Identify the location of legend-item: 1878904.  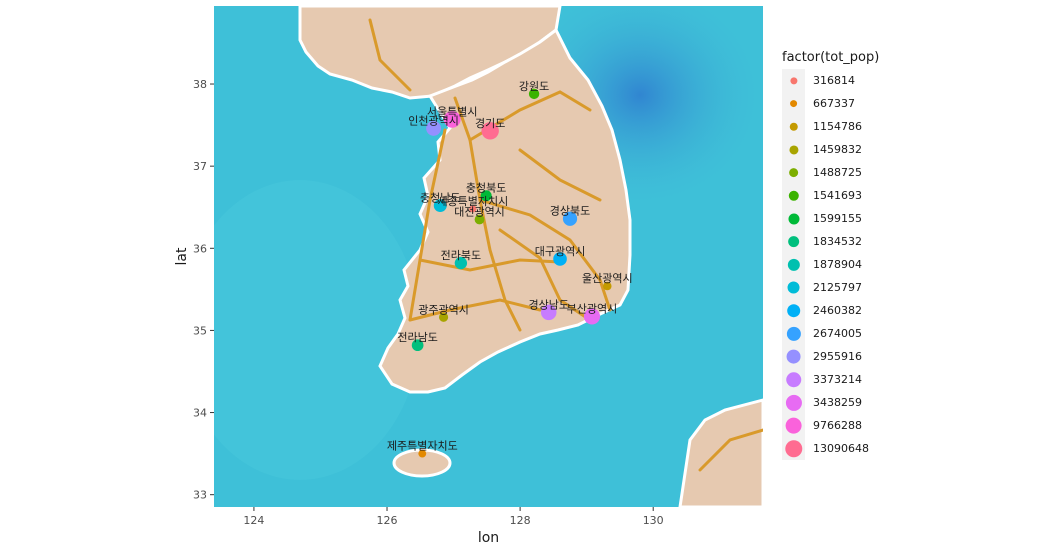
(837, 264).